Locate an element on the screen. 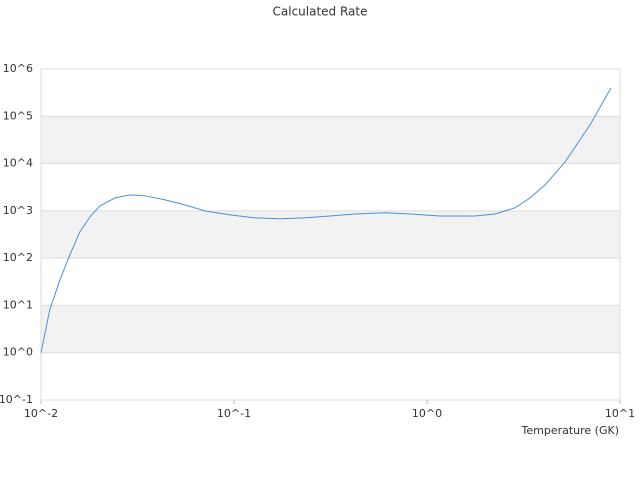 This screenshot has width=640, height=480. y-tick-label: 10^4 is located at coordinates (18, 163).